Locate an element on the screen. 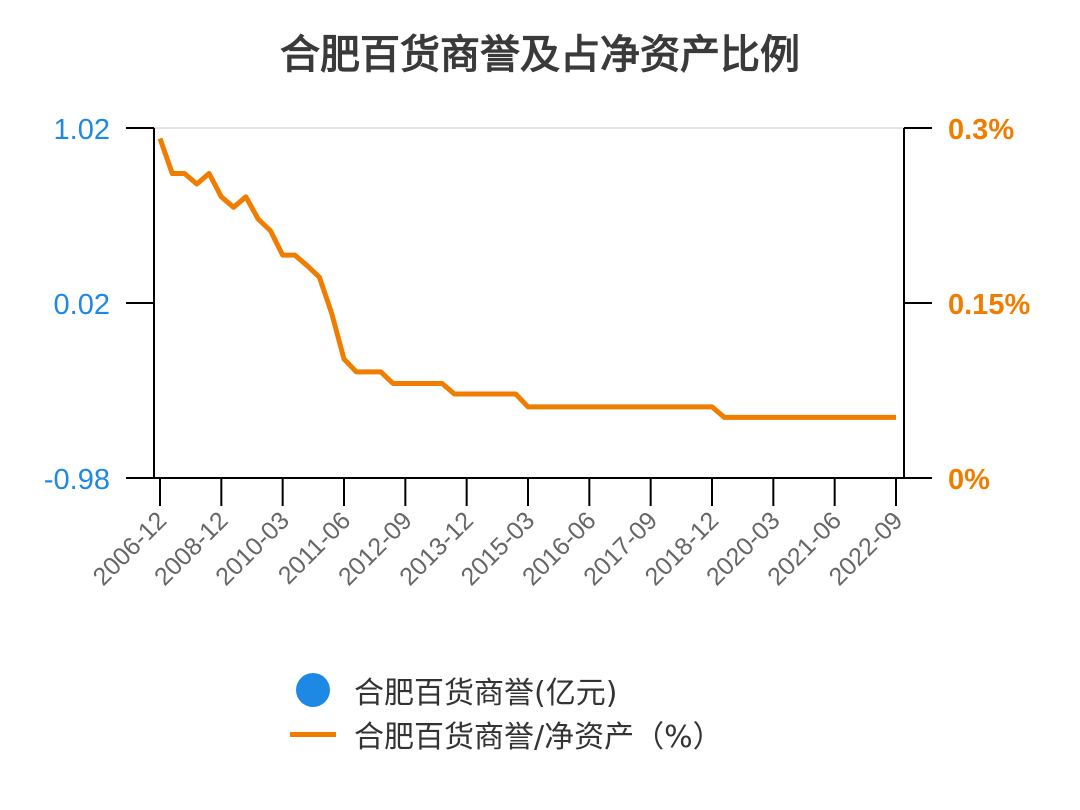 This screenshot has height=810, width=1080. left-tick-label: 1.02 is located at coordinates (82, 130).